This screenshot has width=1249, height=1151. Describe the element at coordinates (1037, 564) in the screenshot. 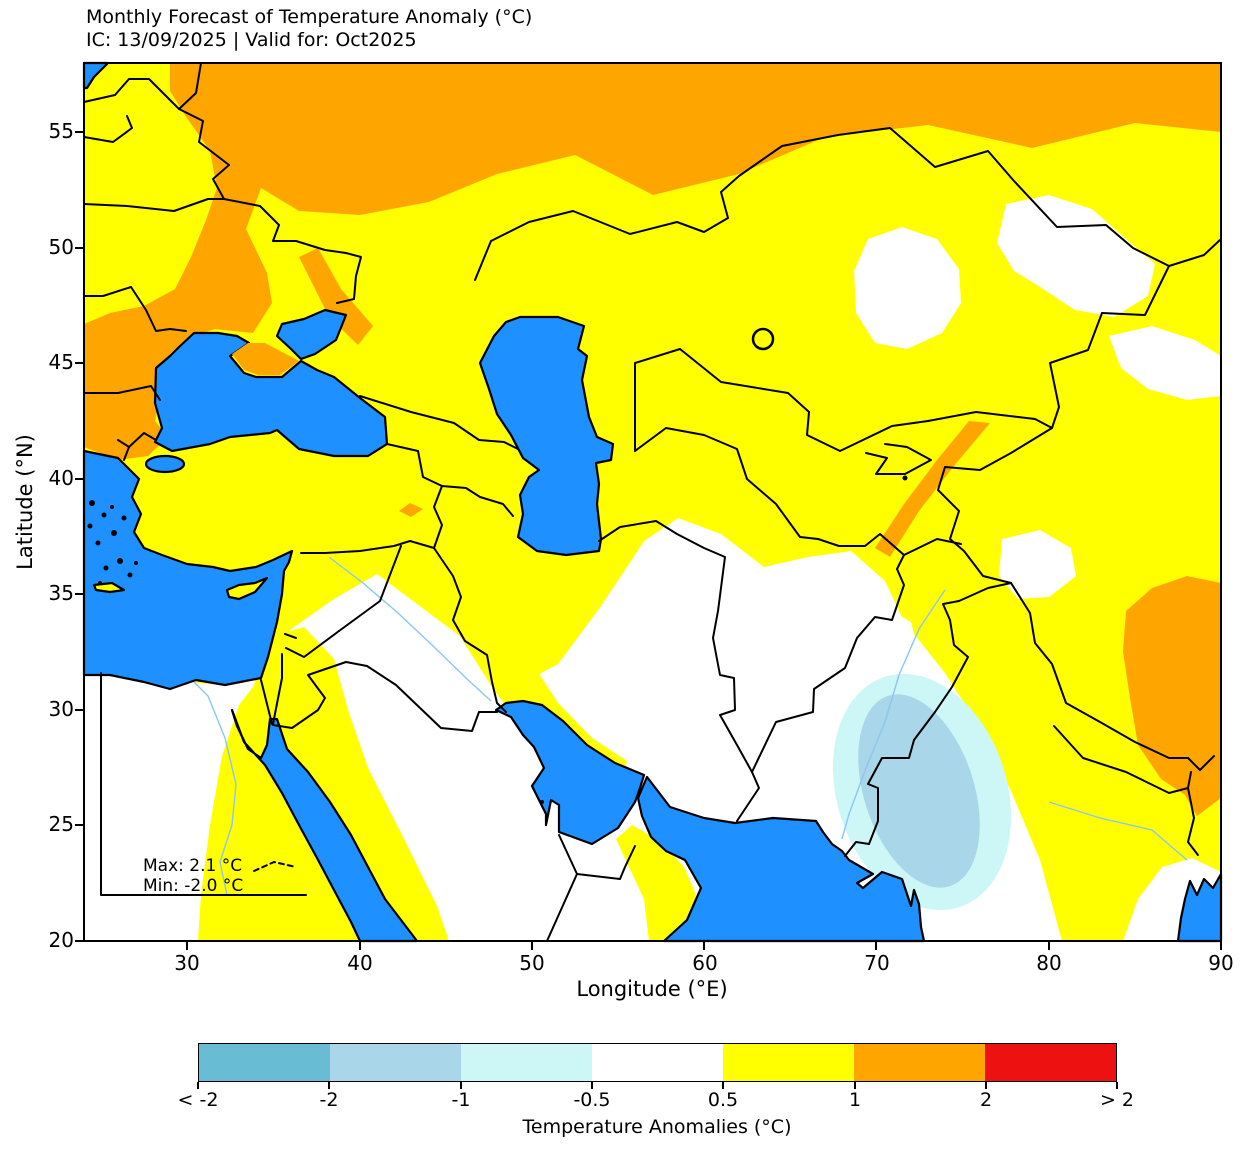

I see `anomaly-neutral-tarim` at that location.